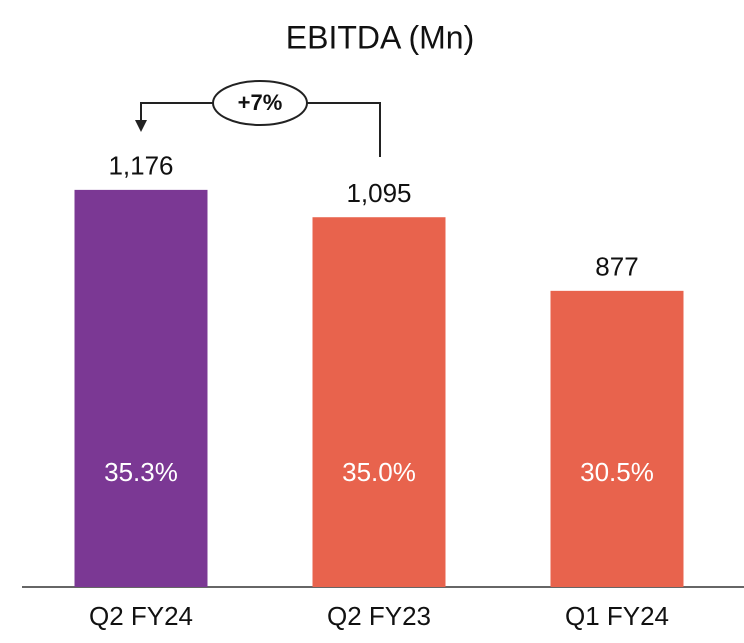 The height and width of the screenshot is (643, 744). What do you see at coordinates (140, 166) in the screenshot?
I see `value-label: 1,176` at bounding box center [140, 166].